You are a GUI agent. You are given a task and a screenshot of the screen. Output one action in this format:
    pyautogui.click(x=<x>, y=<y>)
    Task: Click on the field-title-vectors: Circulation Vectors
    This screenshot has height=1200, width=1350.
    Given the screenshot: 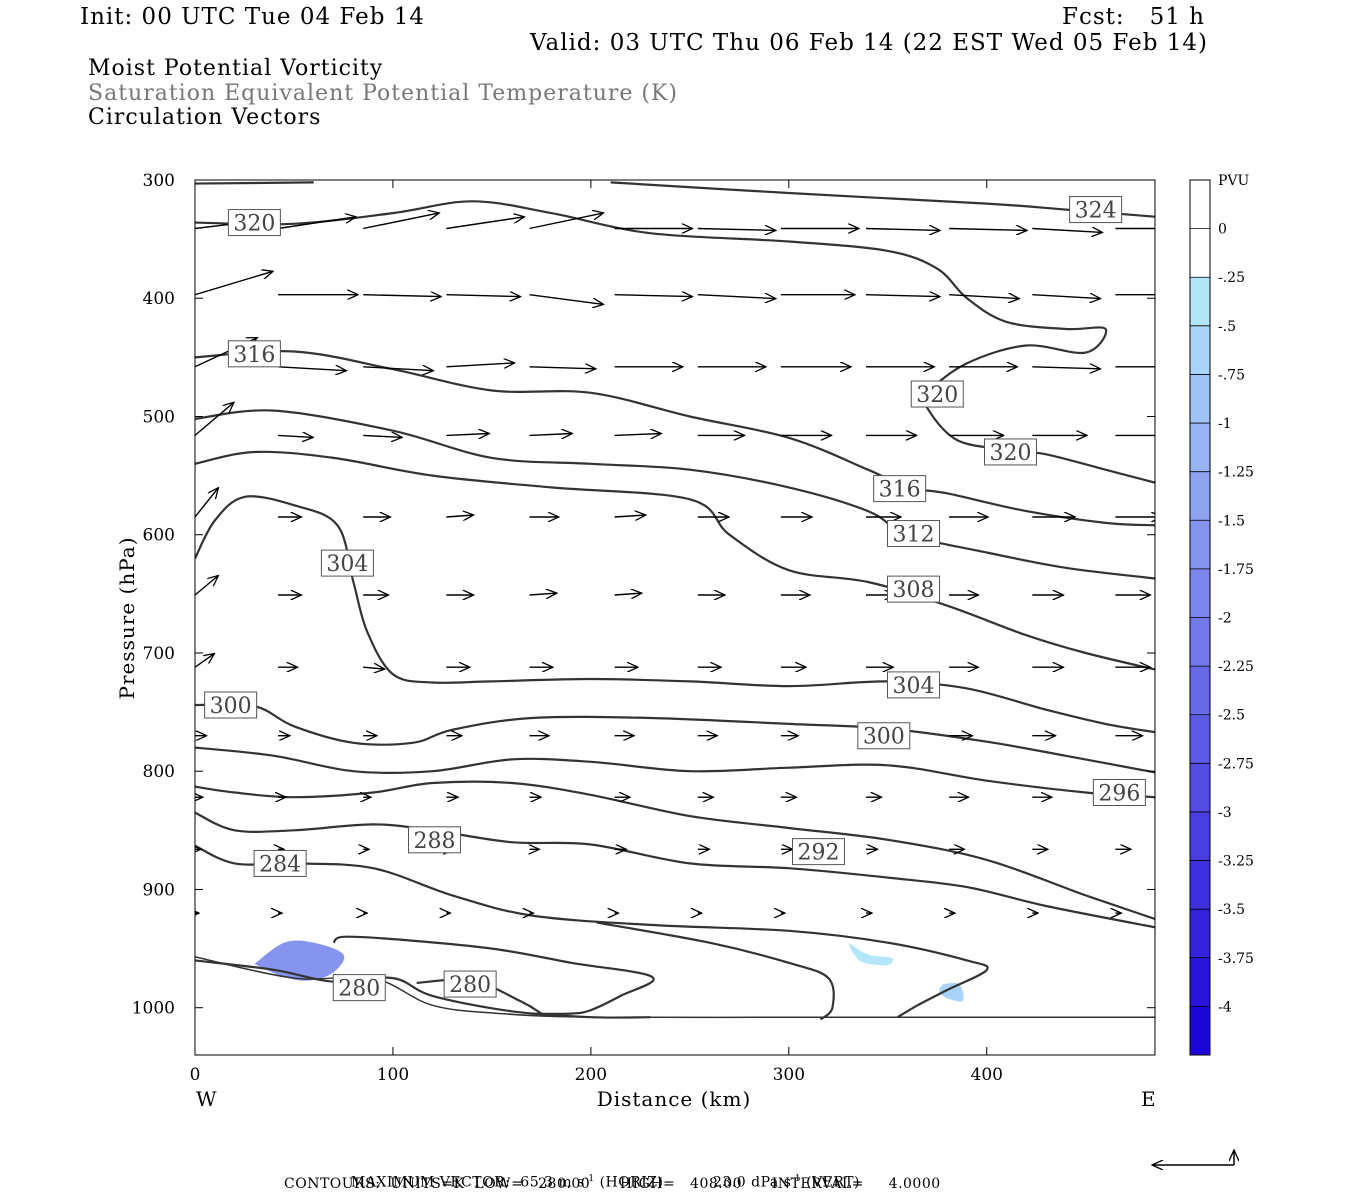 What is the action you would take?
    pyautogui.click(x=205, y=117)
    